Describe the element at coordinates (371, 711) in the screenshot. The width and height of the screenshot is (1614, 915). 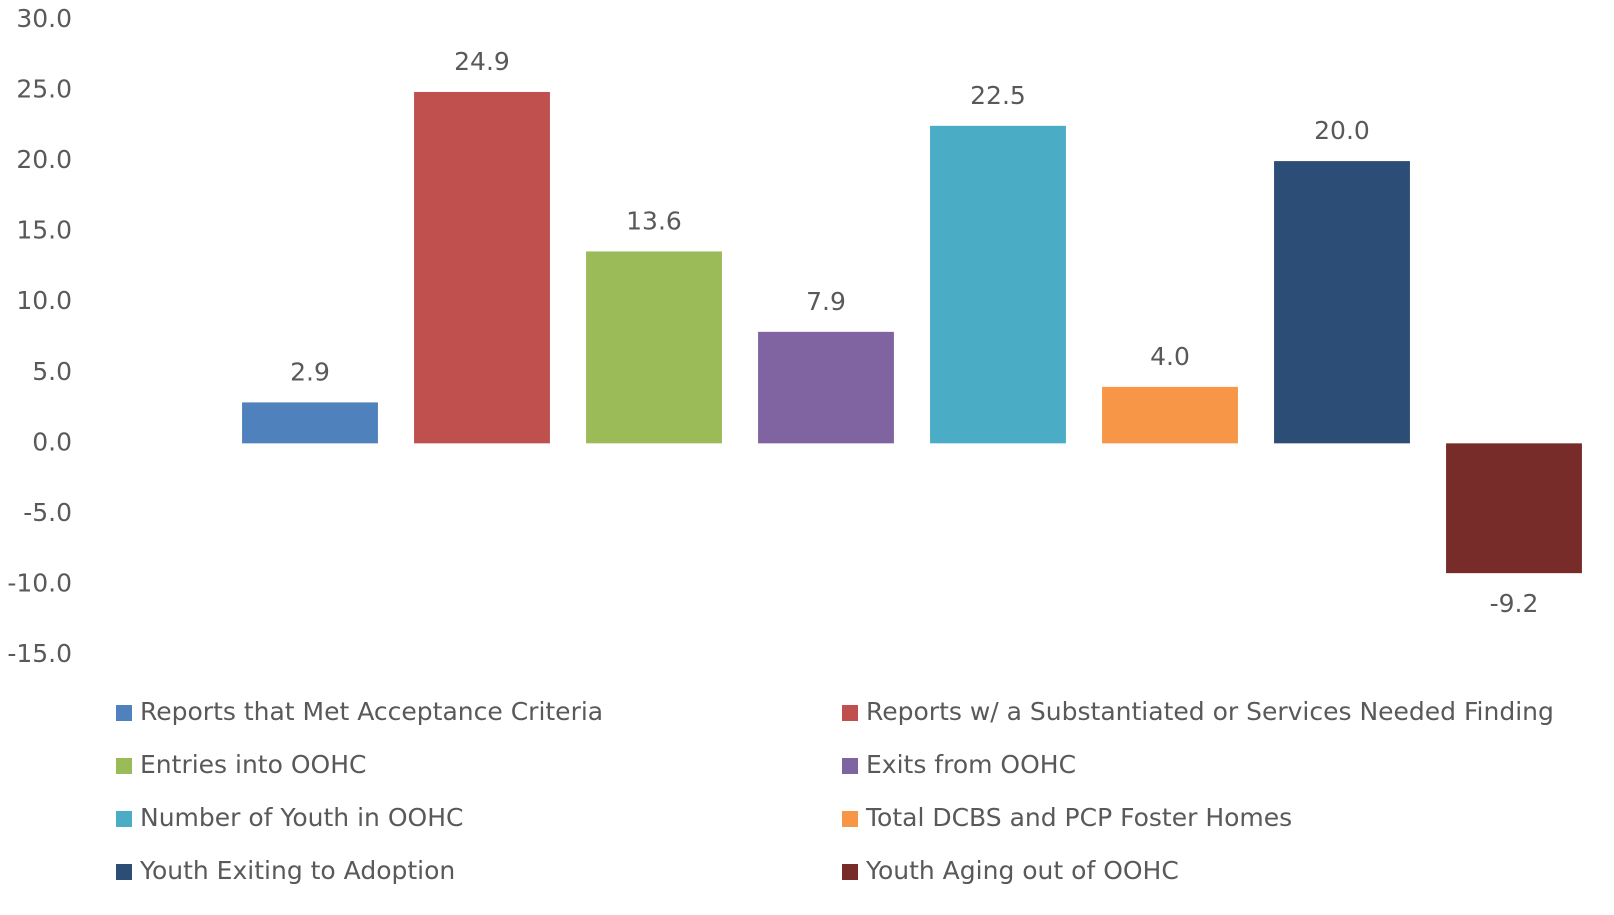
I see `legend-label: Reports that Met Acceptance Criteria` at that location.